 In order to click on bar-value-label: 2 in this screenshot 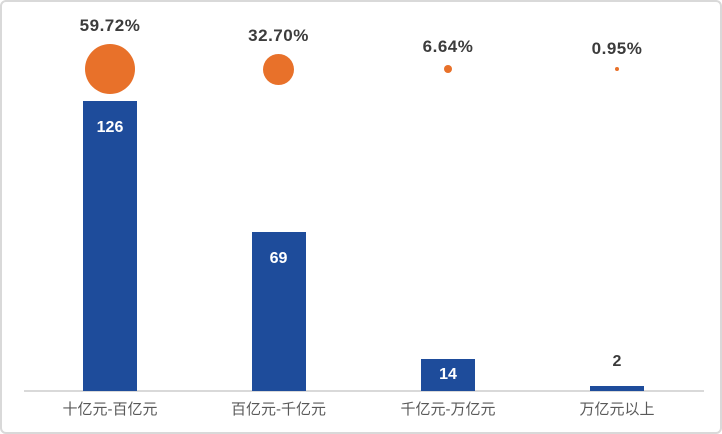, I will do `click(617, 362)`.